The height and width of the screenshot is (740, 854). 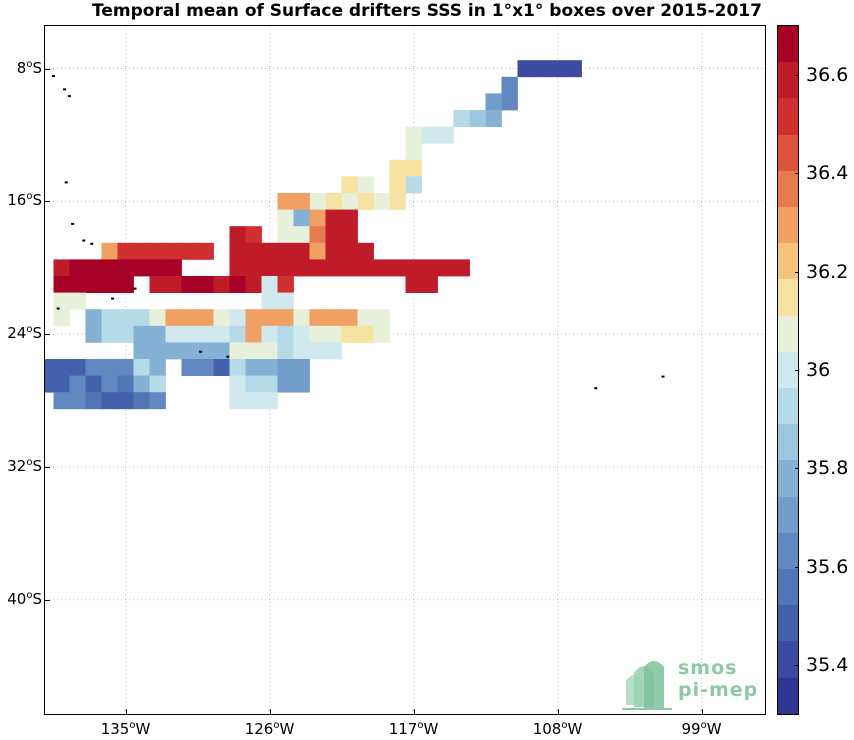 I want to click on lat-tick-label: 40oS, so click(x=24, y=598).